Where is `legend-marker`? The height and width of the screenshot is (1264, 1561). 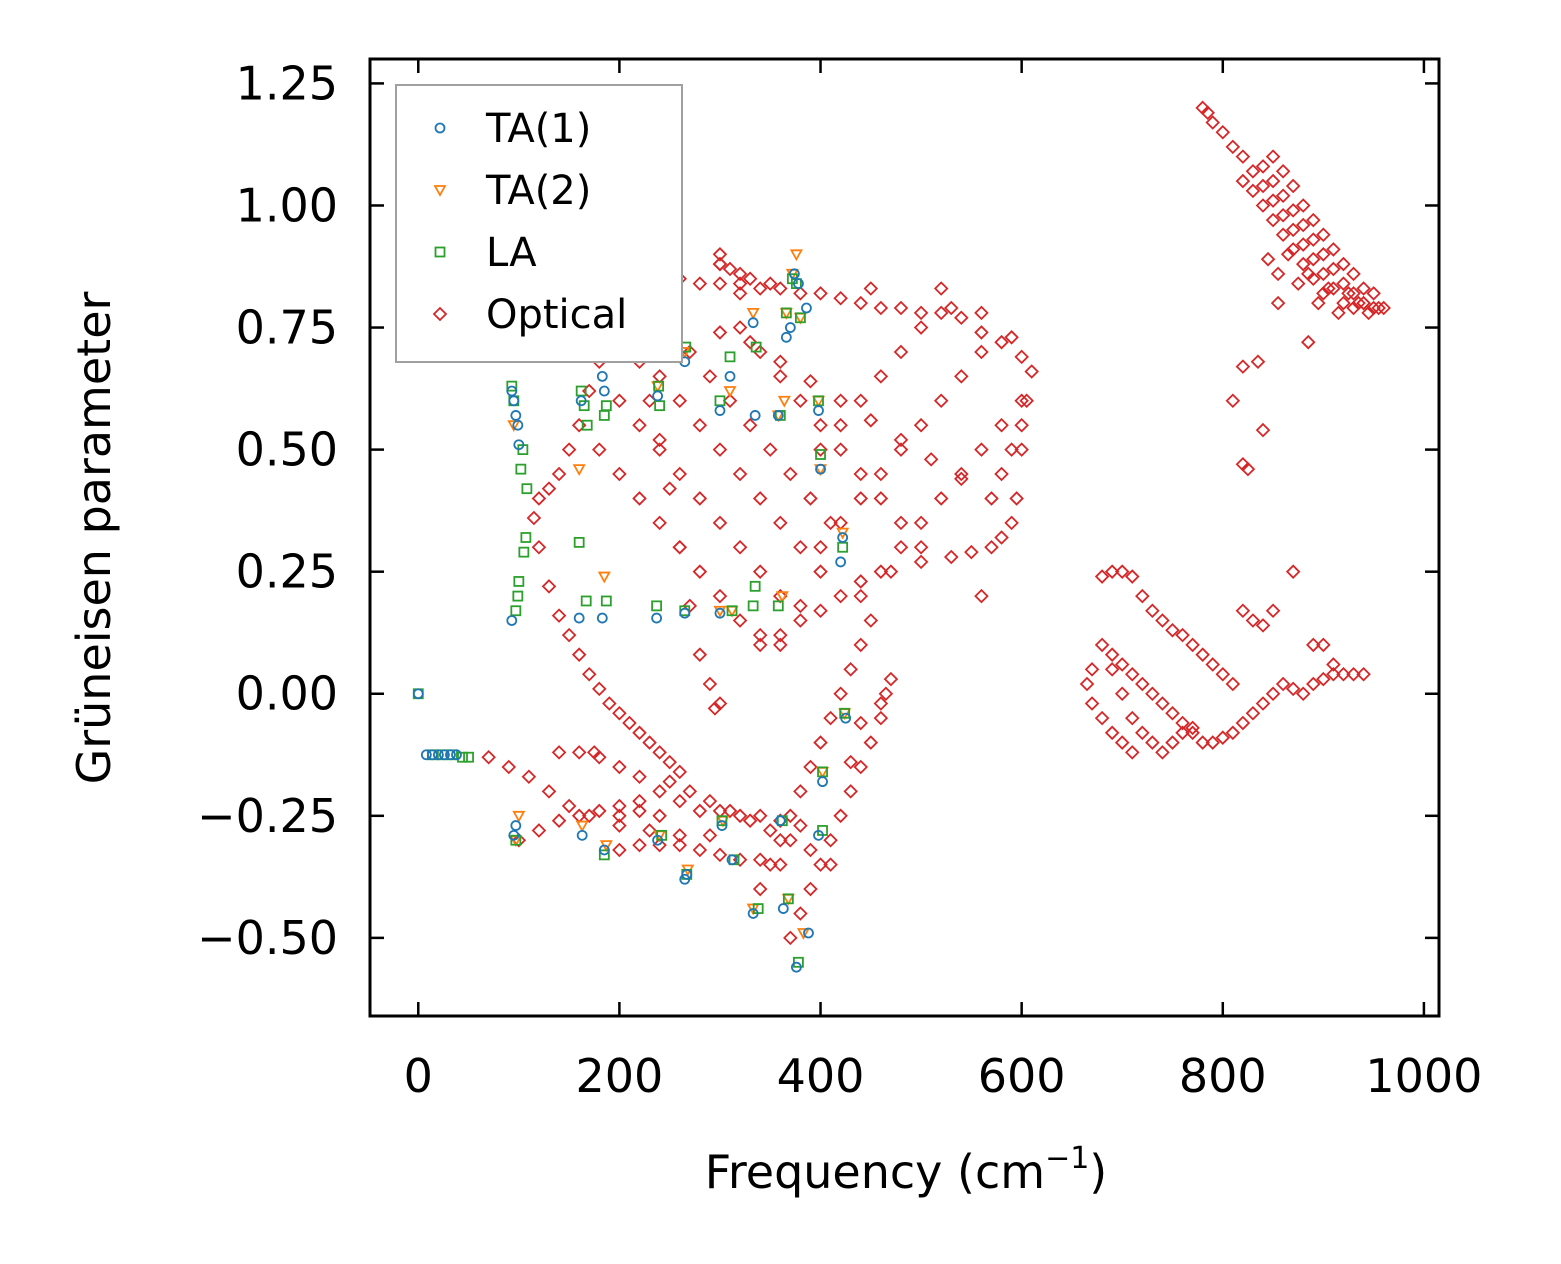
legend-marker is located at coordinates (440, 128).